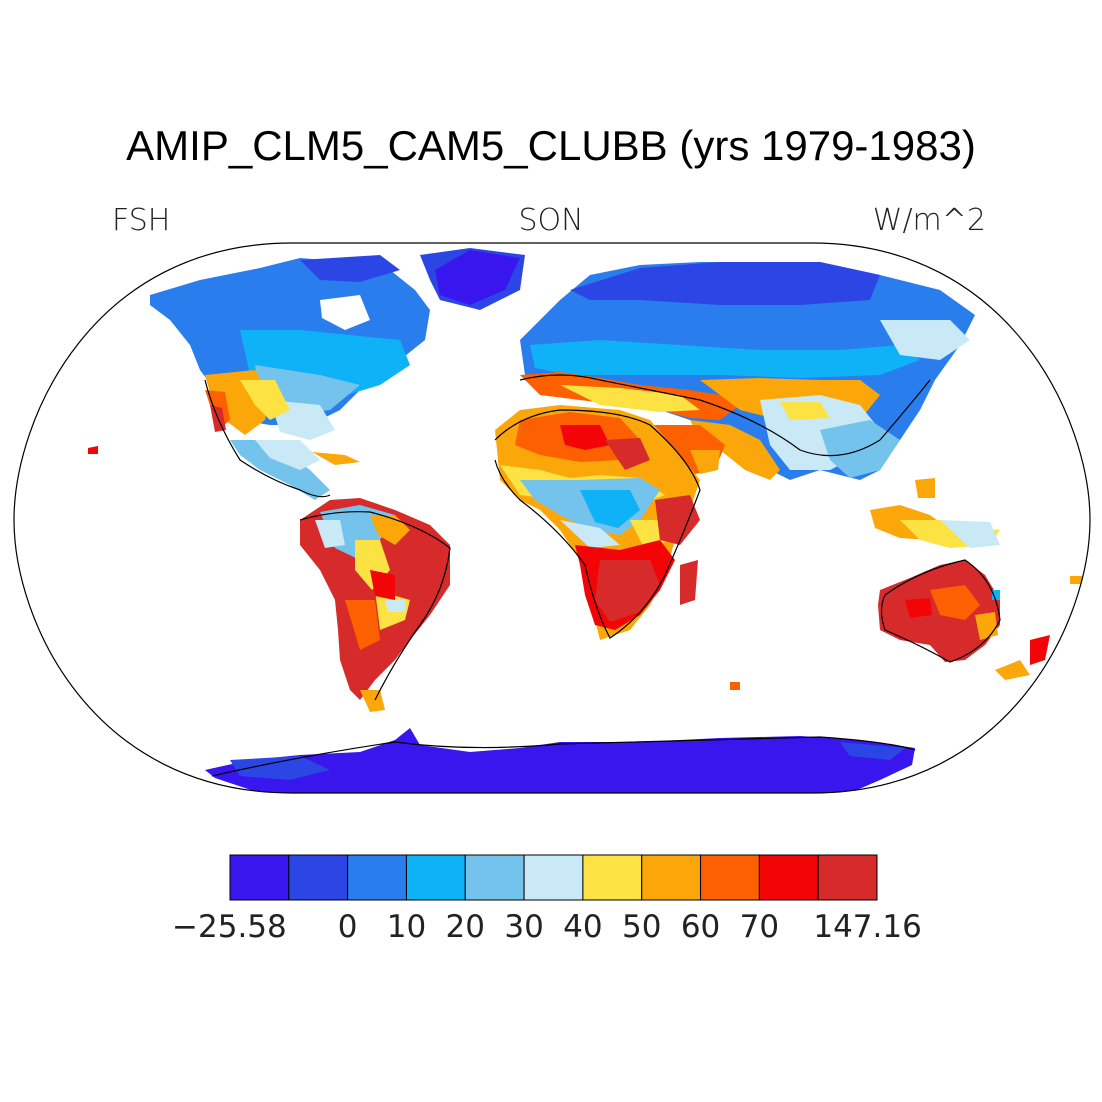 Image resolution: width=1102 pixels, height=1102 pixels. Describe the element at coordinates (465, 927) in the screenshot. I see `colorbar-tick-label: 20` at that location.